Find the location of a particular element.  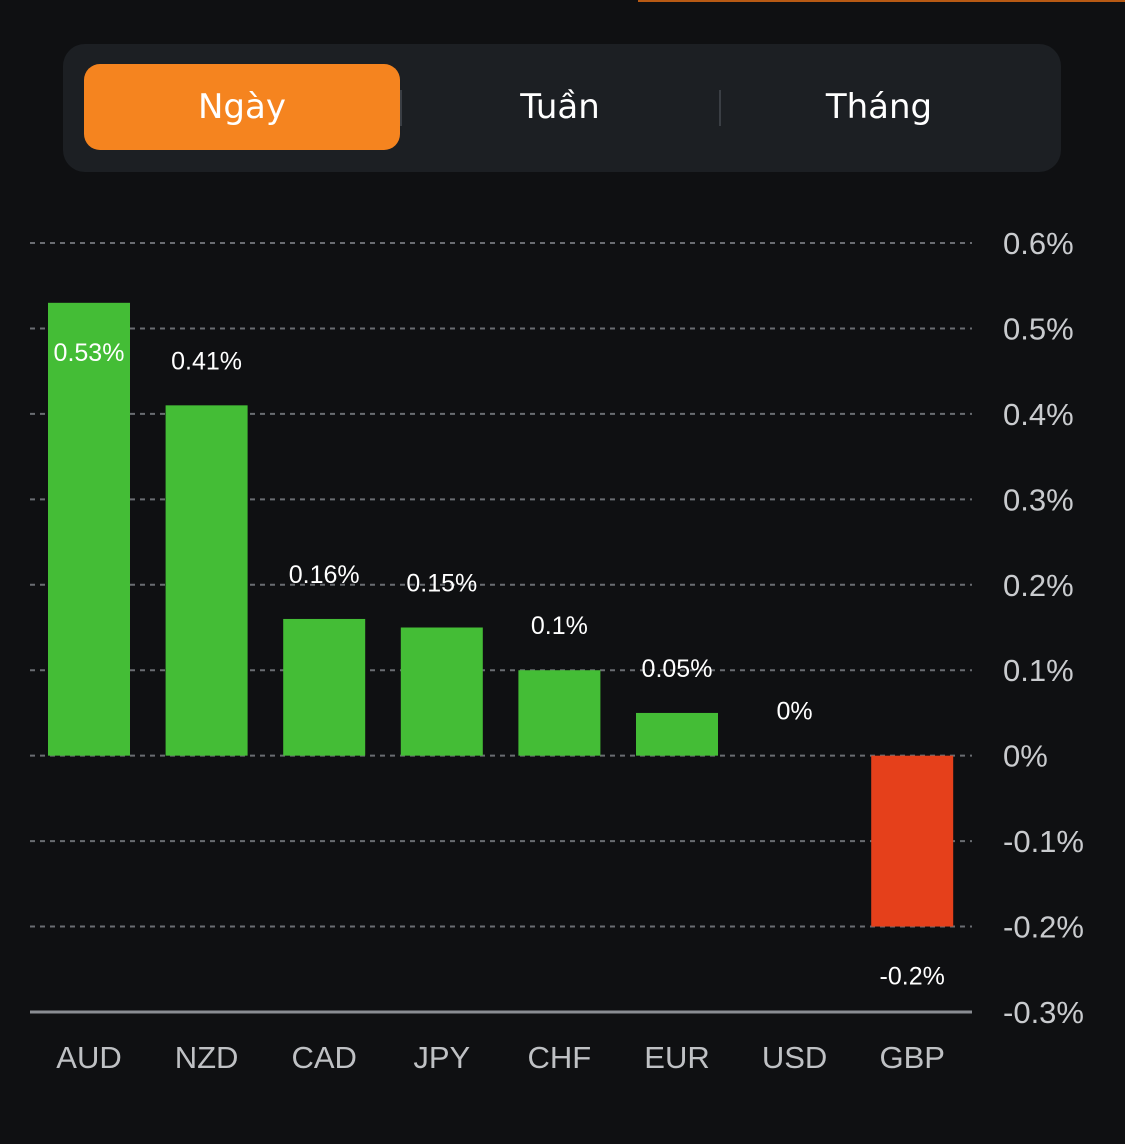

y-tick-label: 0.6% is located at coordinates (1038, 243).